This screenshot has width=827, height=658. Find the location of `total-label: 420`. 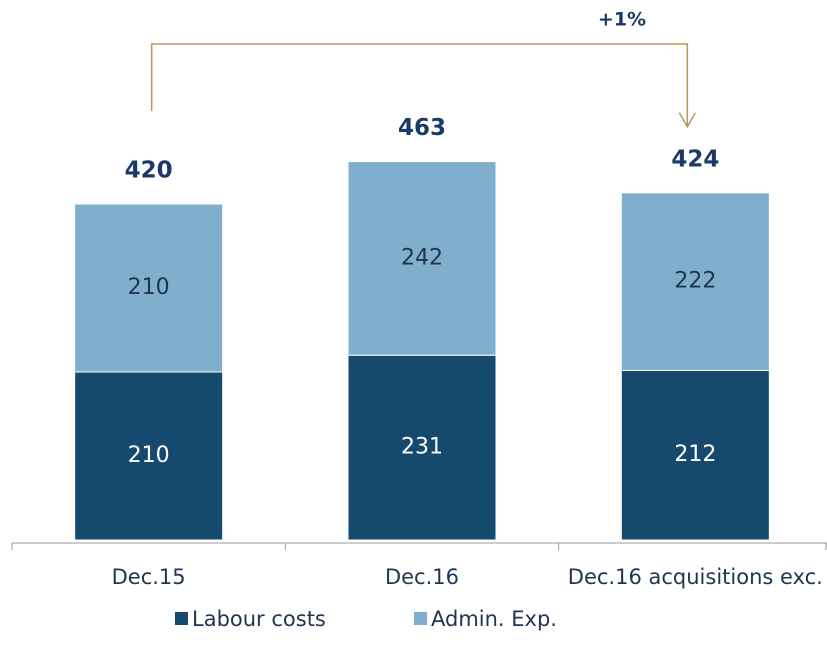

total-label: 420 is located at coordinates (149, 171).